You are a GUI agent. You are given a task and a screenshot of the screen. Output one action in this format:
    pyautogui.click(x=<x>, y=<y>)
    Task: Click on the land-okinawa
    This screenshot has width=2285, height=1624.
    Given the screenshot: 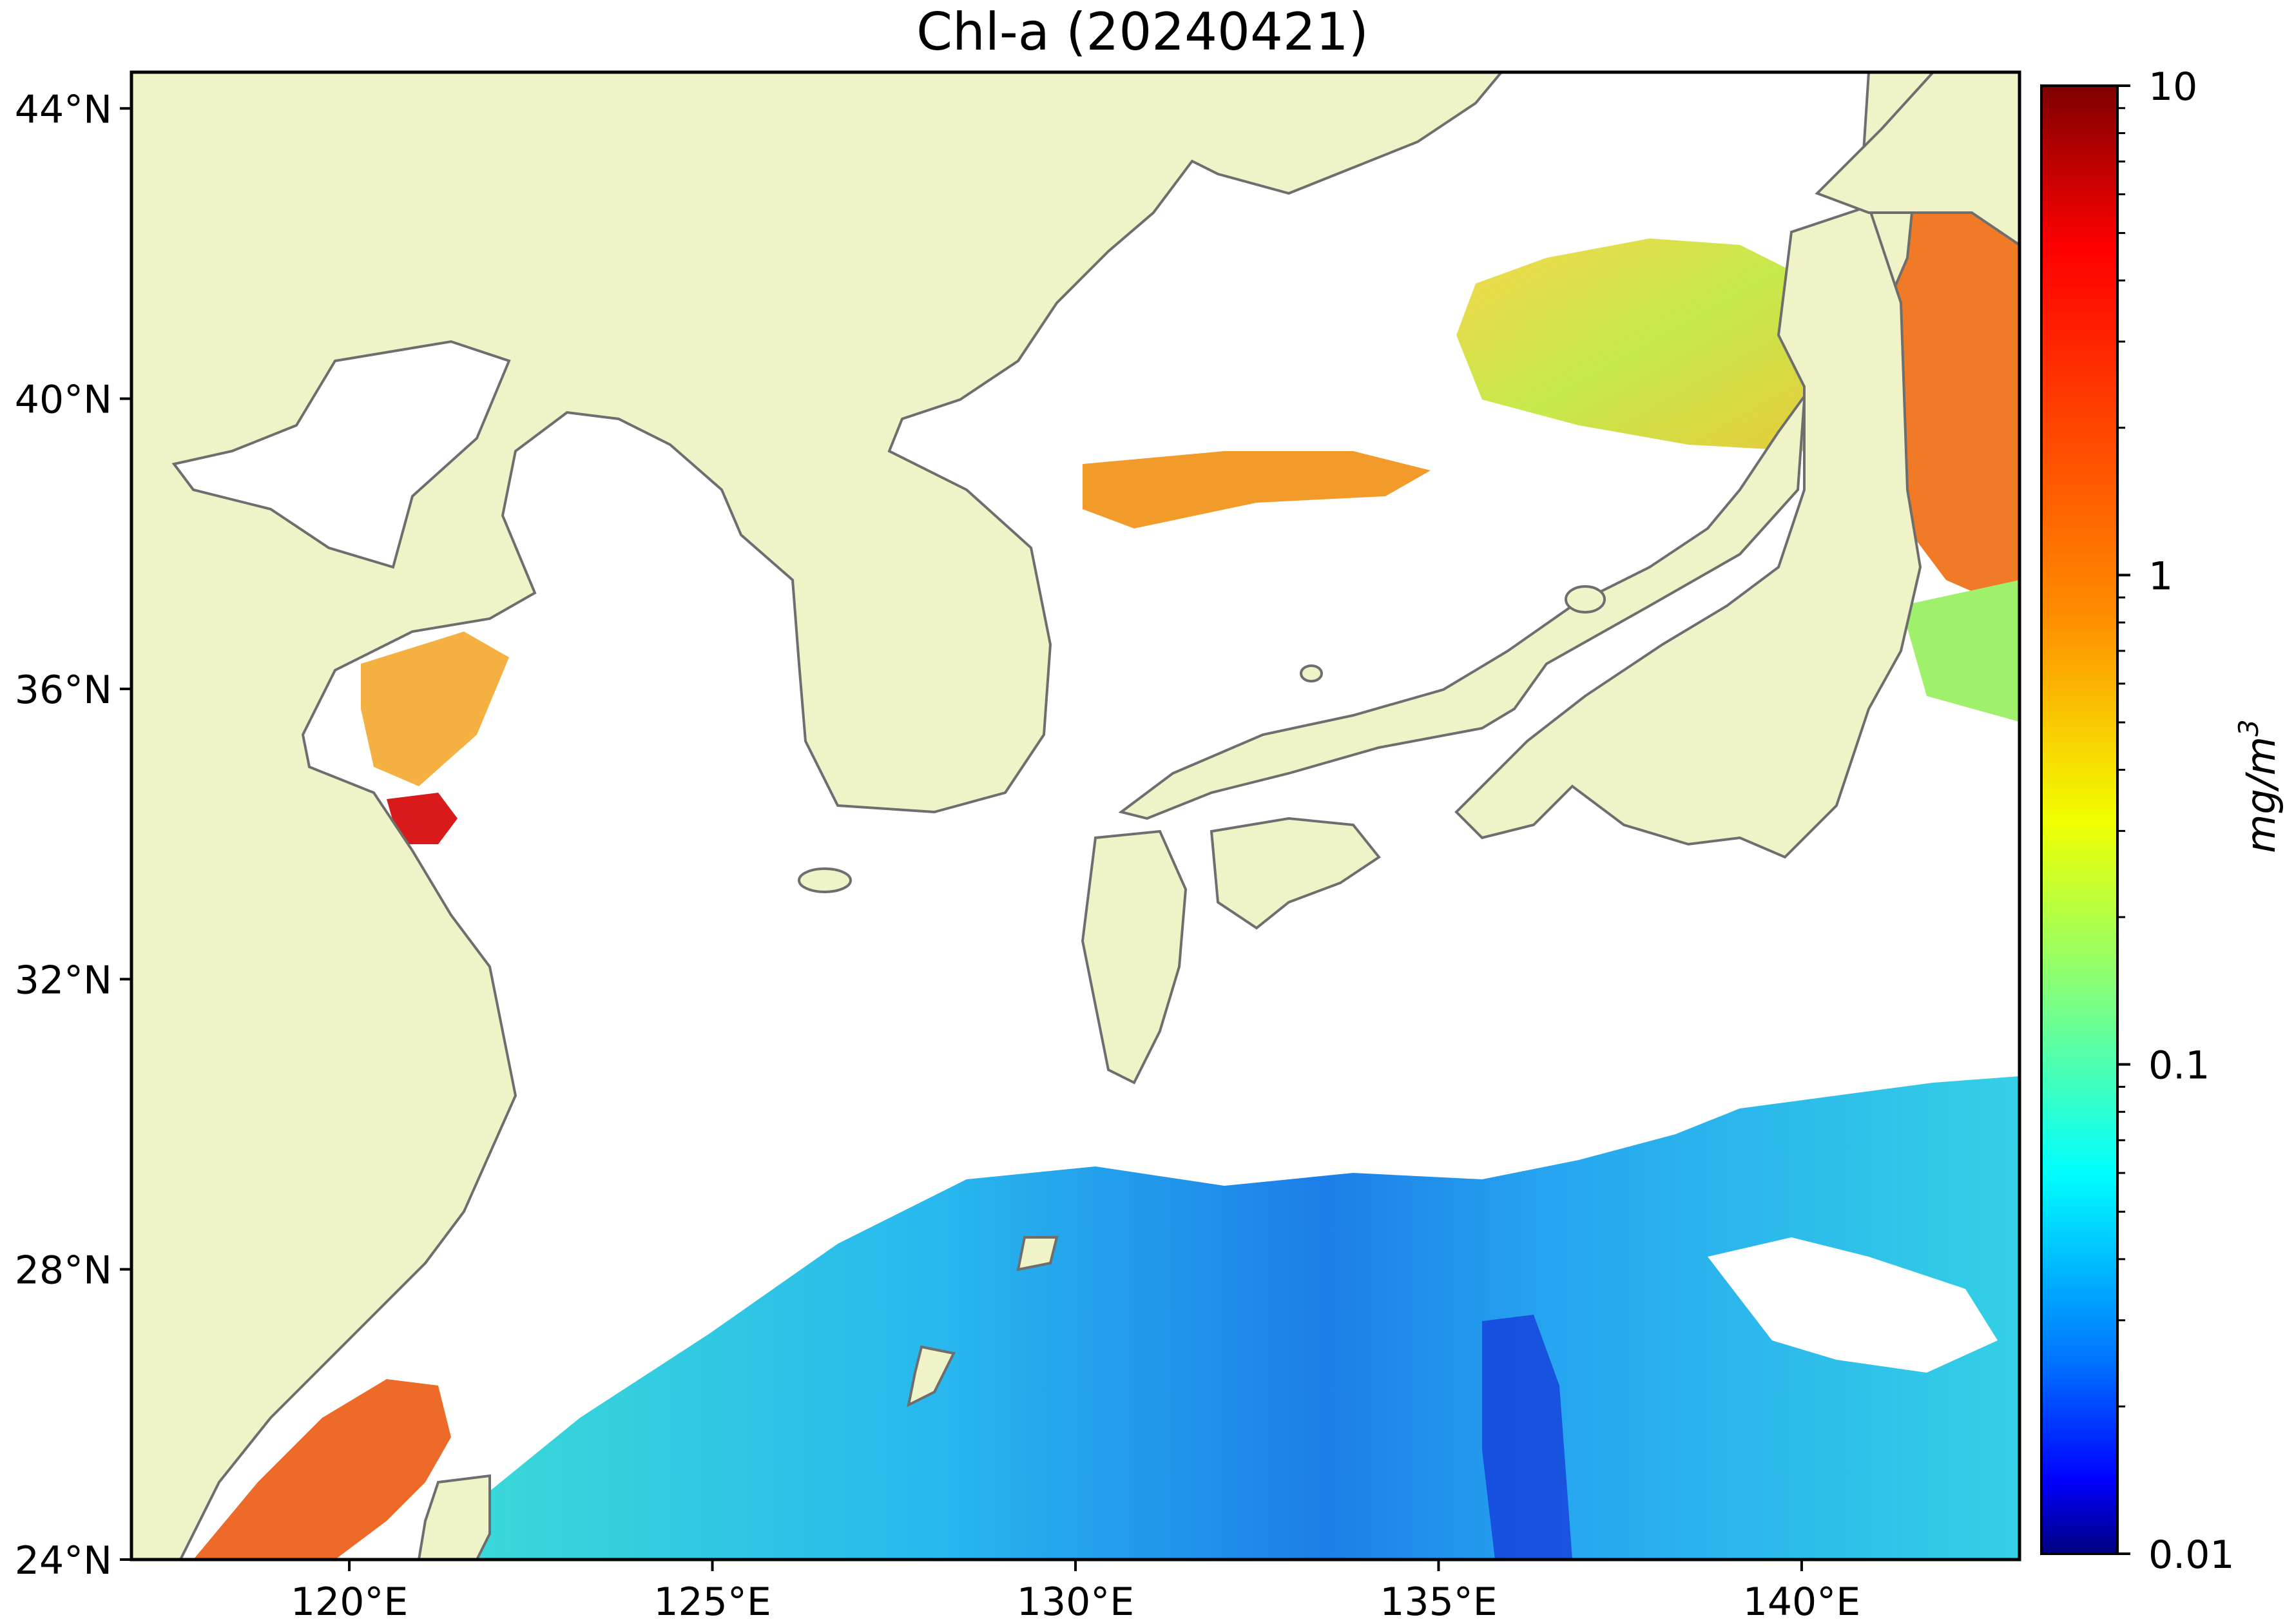 What is the action you would take?
    pyautogui.click(x=931, y=1376)
    